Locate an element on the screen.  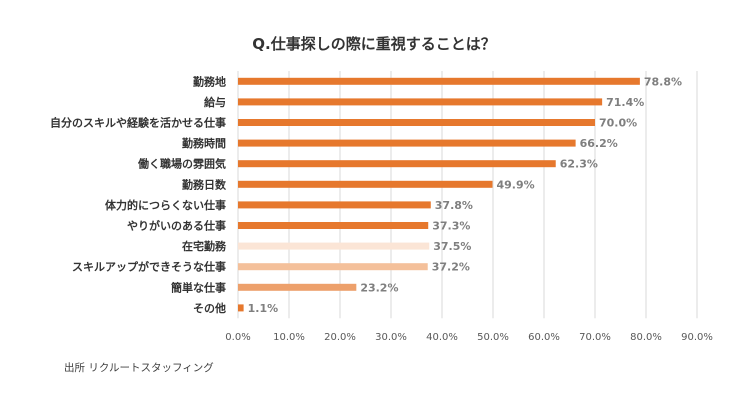
x-tick-label: 10.0% is located at coordinates (289, 337).